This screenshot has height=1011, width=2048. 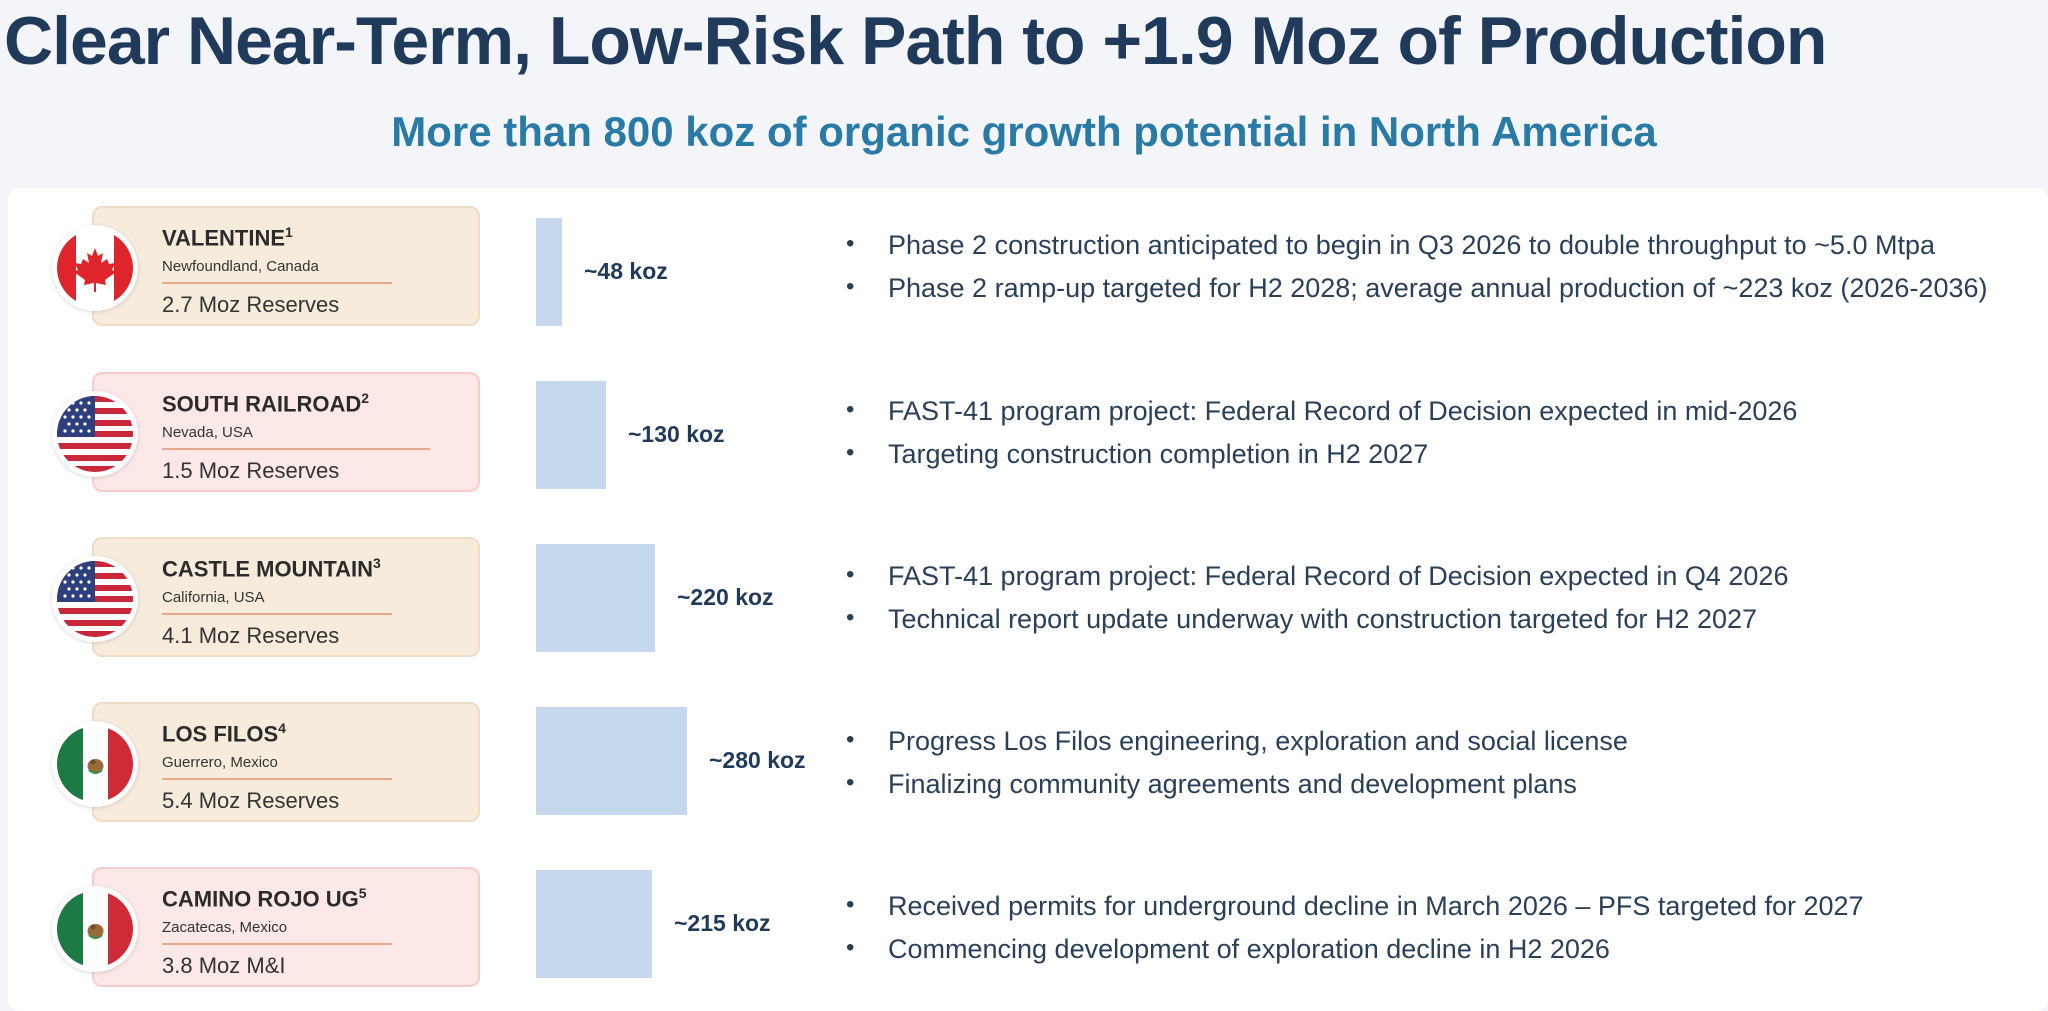 I want to click on production-label: ~220 koz, so click(x=725, y=597).